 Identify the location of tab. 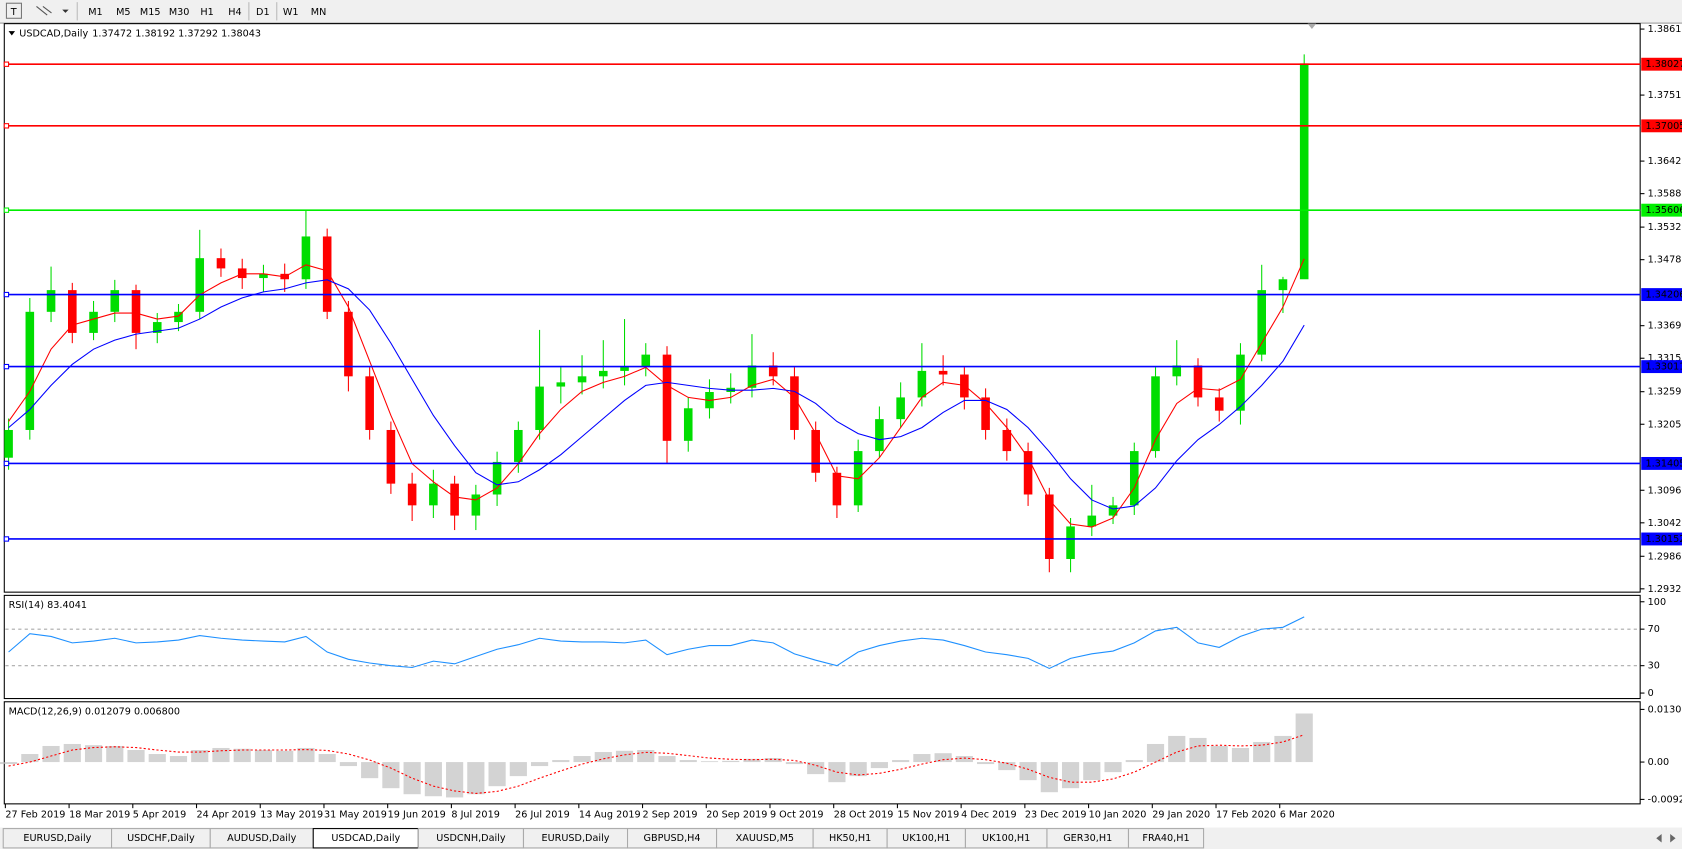
(1166, 838).